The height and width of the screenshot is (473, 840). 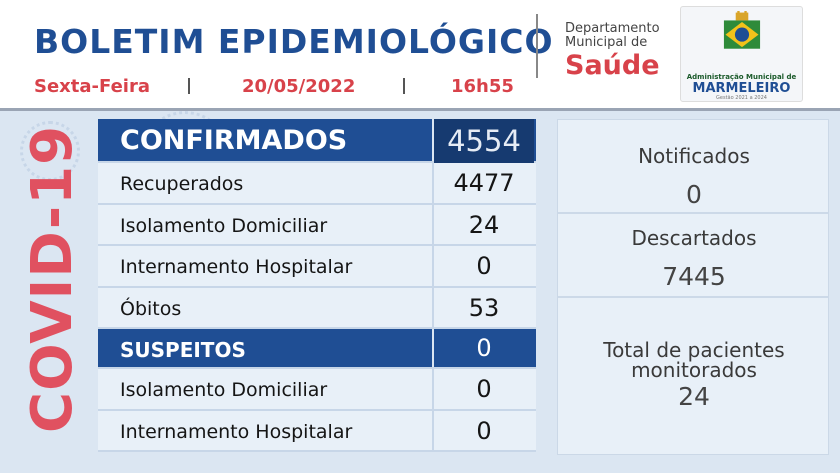 What do you see at coordinates (299, 86) in the screenshot?
I see `date-text: 20/05/2022` at bounding box center [299, 86].